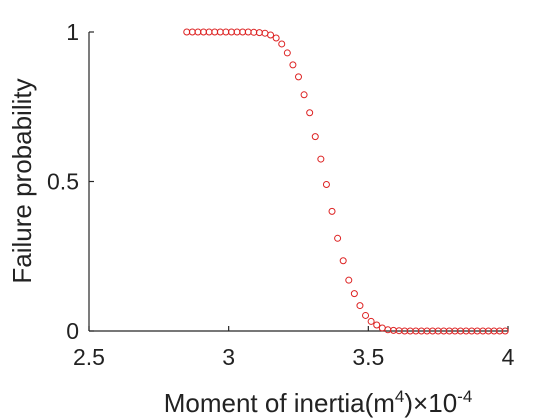  Describe the element at coordinates (464, 396) in the screenshot. I see `x-axis-multiplier-exponent: -4` at that location.